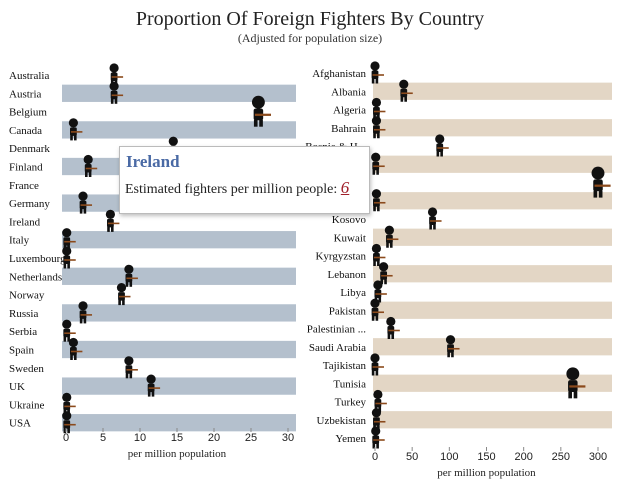 This screenshot has width=620, height=481. What do you see at coordinates (576, 383) in the screenshot?
I see `fighter-marker-tunisia` at bounding box center [576, 383].